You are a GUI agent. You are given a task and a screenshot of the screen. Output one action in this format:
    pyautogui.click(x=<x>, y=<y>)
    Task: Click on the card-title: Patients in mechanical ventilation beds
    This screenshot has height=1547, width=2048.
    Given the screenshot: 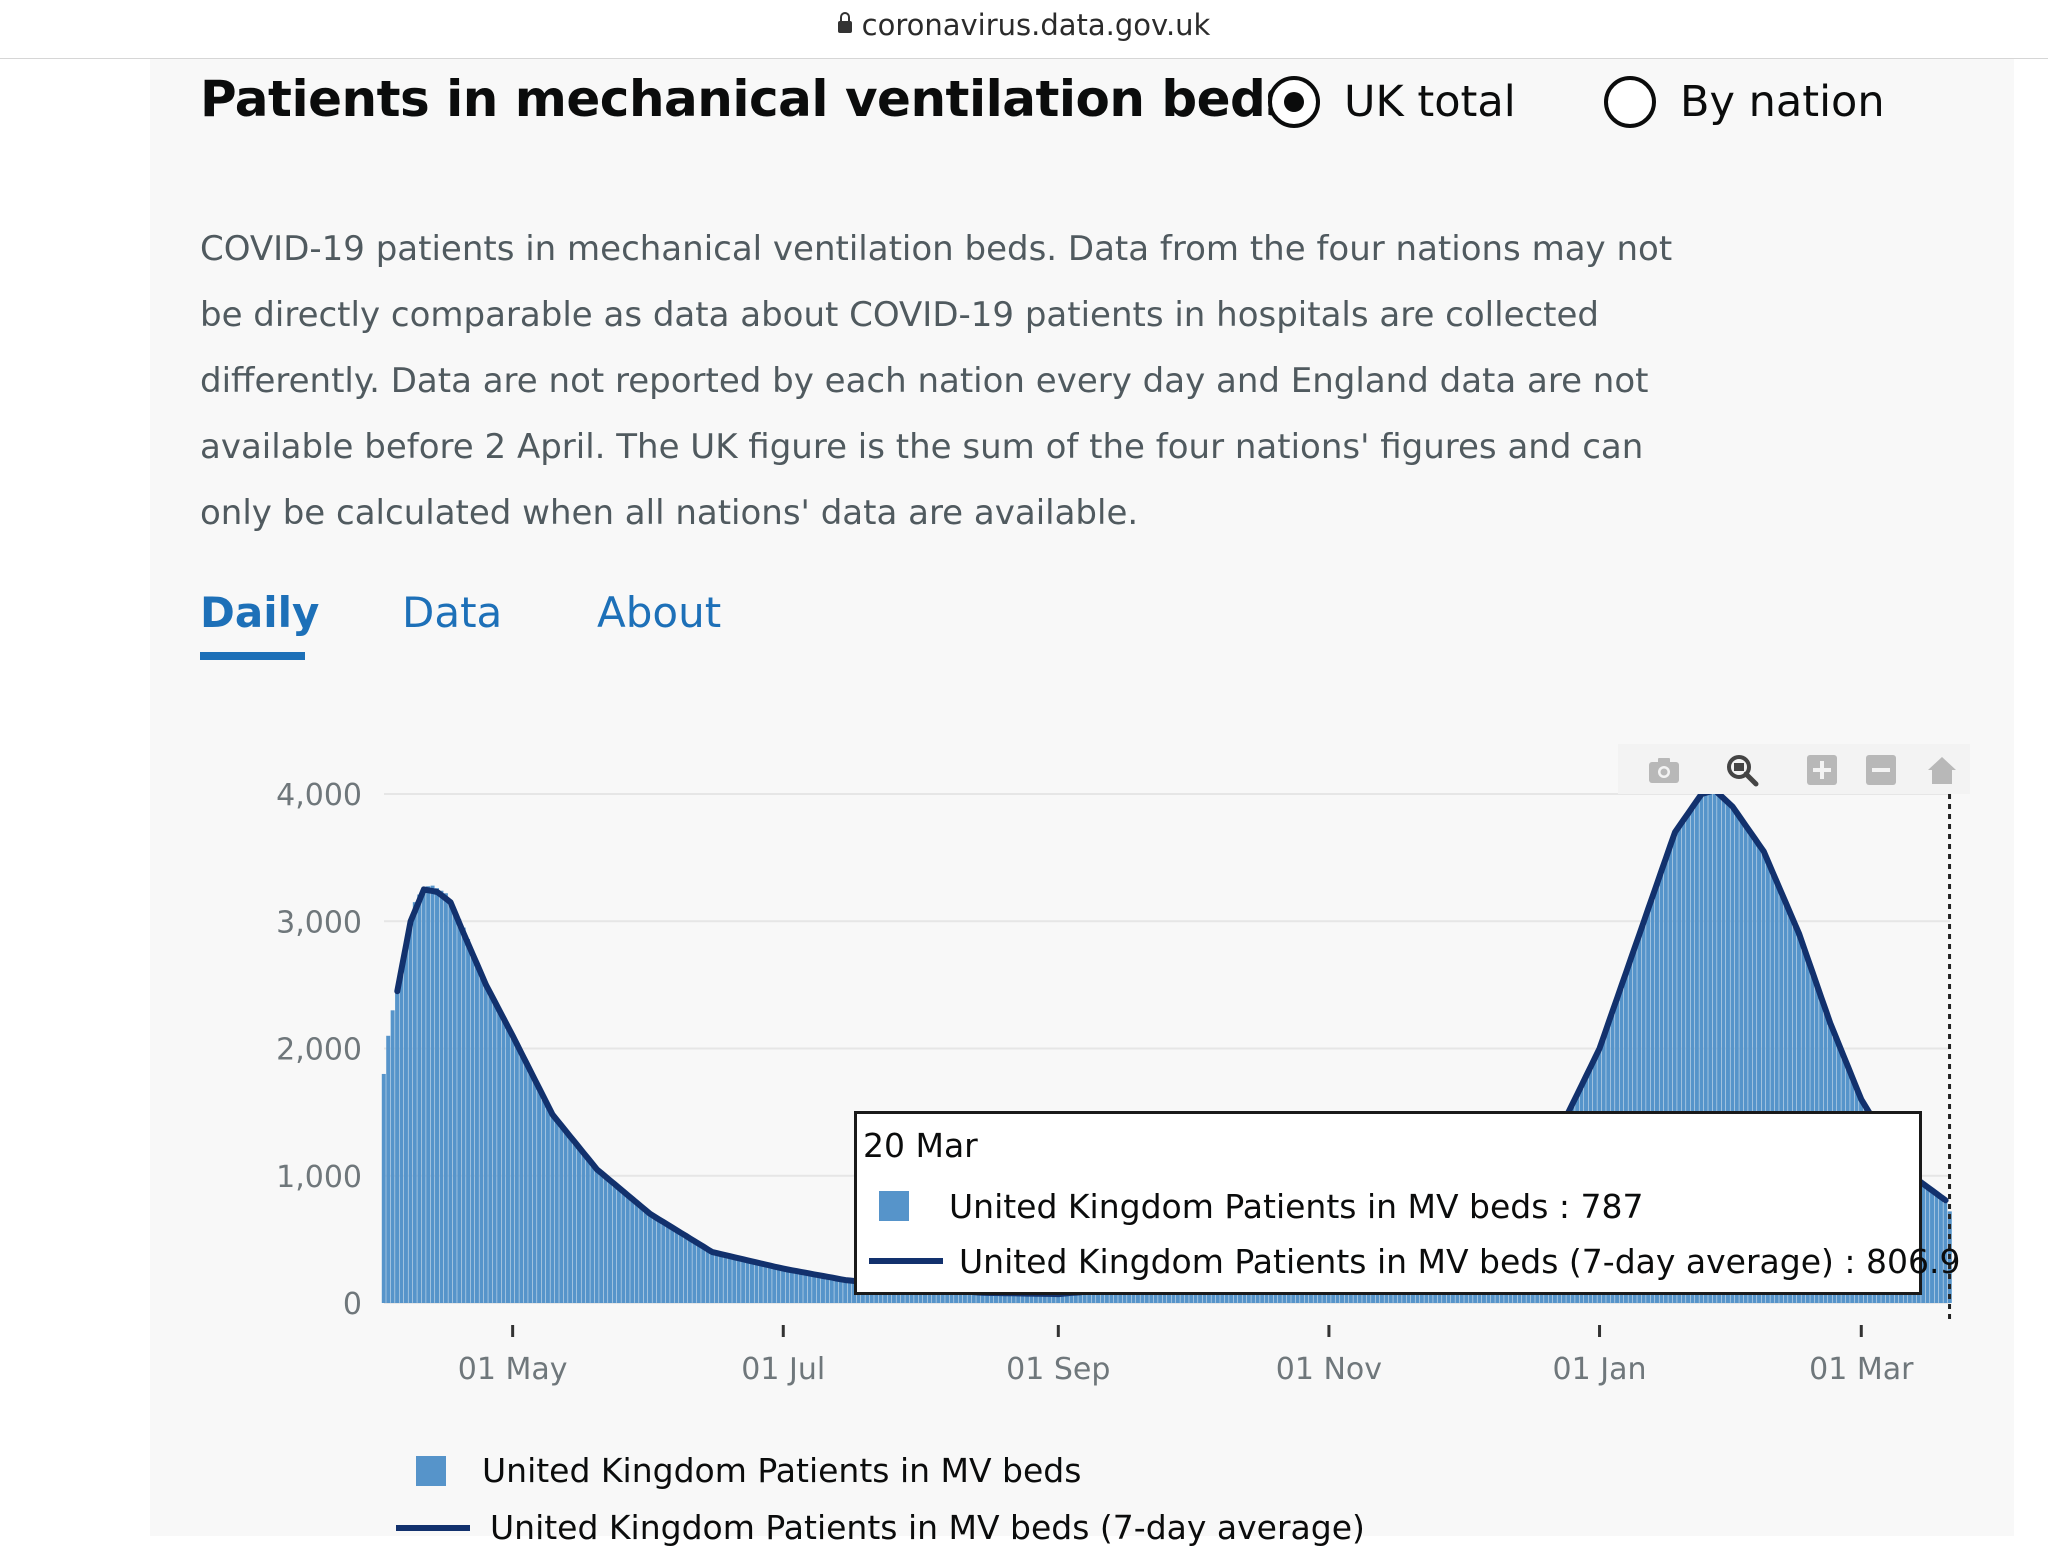 What is the action you would take?
    pyautogui.click(x=747, y=99)
    